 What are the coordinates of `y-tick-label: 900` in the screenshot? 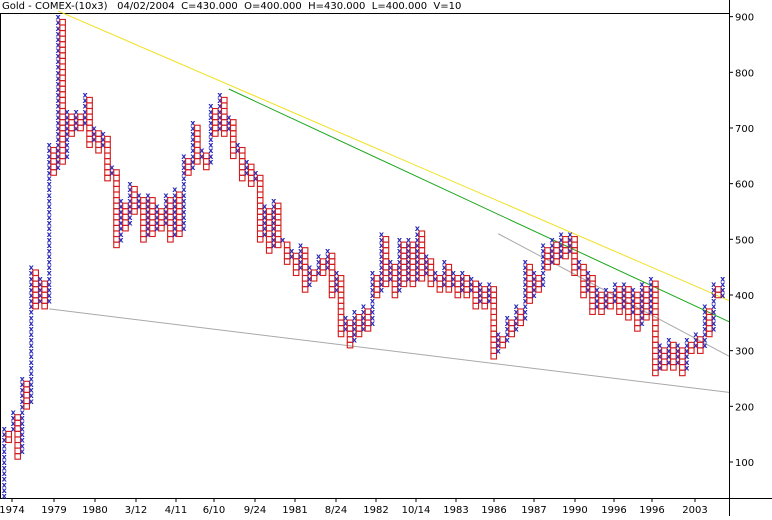 It's located at (744, 18).